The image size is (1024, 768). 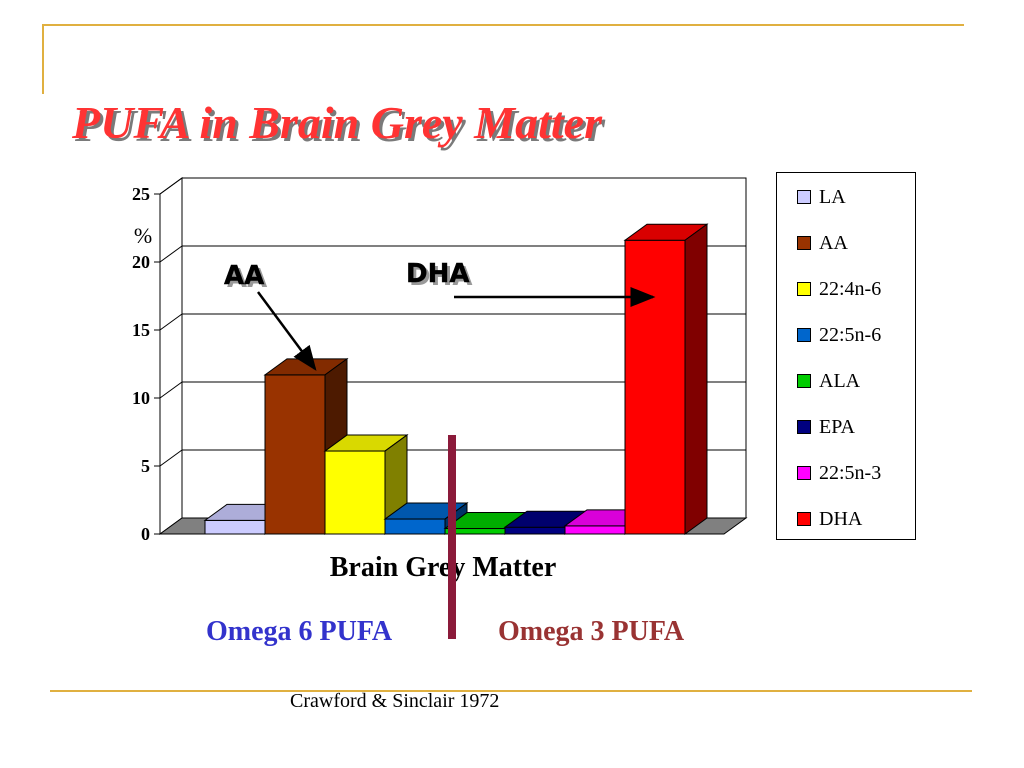 I want to click on y-tick-label: 20, so click(x=141, y=262).